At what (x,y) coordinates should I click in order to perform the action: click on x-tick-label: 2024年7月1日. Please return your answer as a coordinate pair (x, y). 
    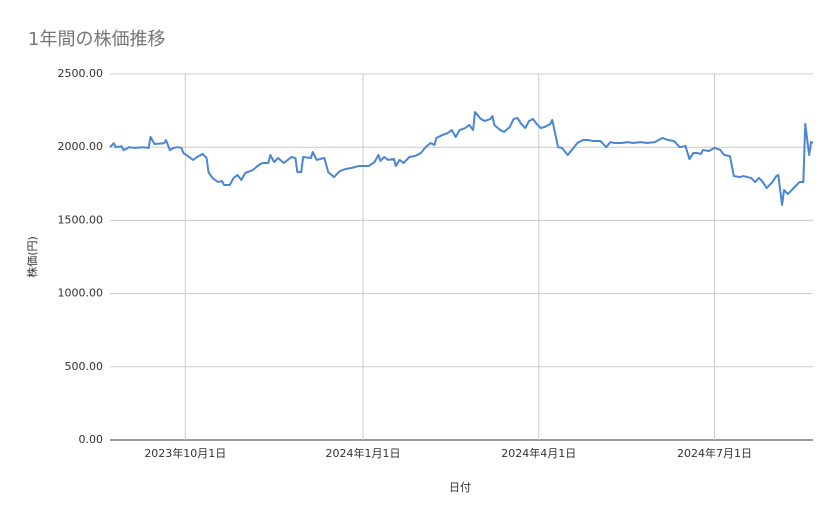
    Looking at the image, I should click on (714, 453).